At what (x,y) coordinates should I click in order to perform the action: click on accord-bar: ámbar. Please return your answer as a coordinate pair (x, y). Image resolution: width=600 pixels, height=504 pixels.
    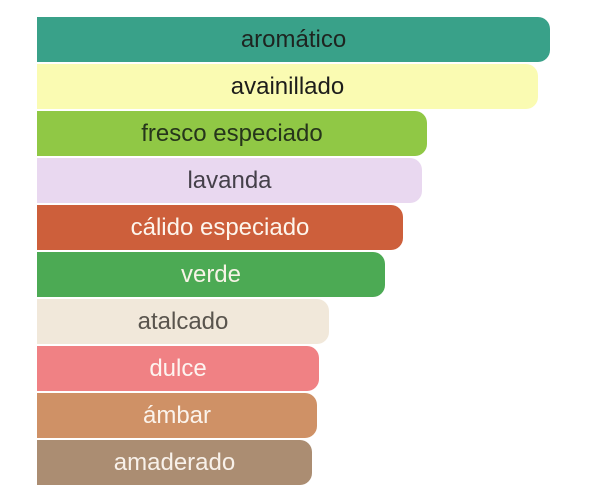
    Looking at the image, I should click on (177, 415).